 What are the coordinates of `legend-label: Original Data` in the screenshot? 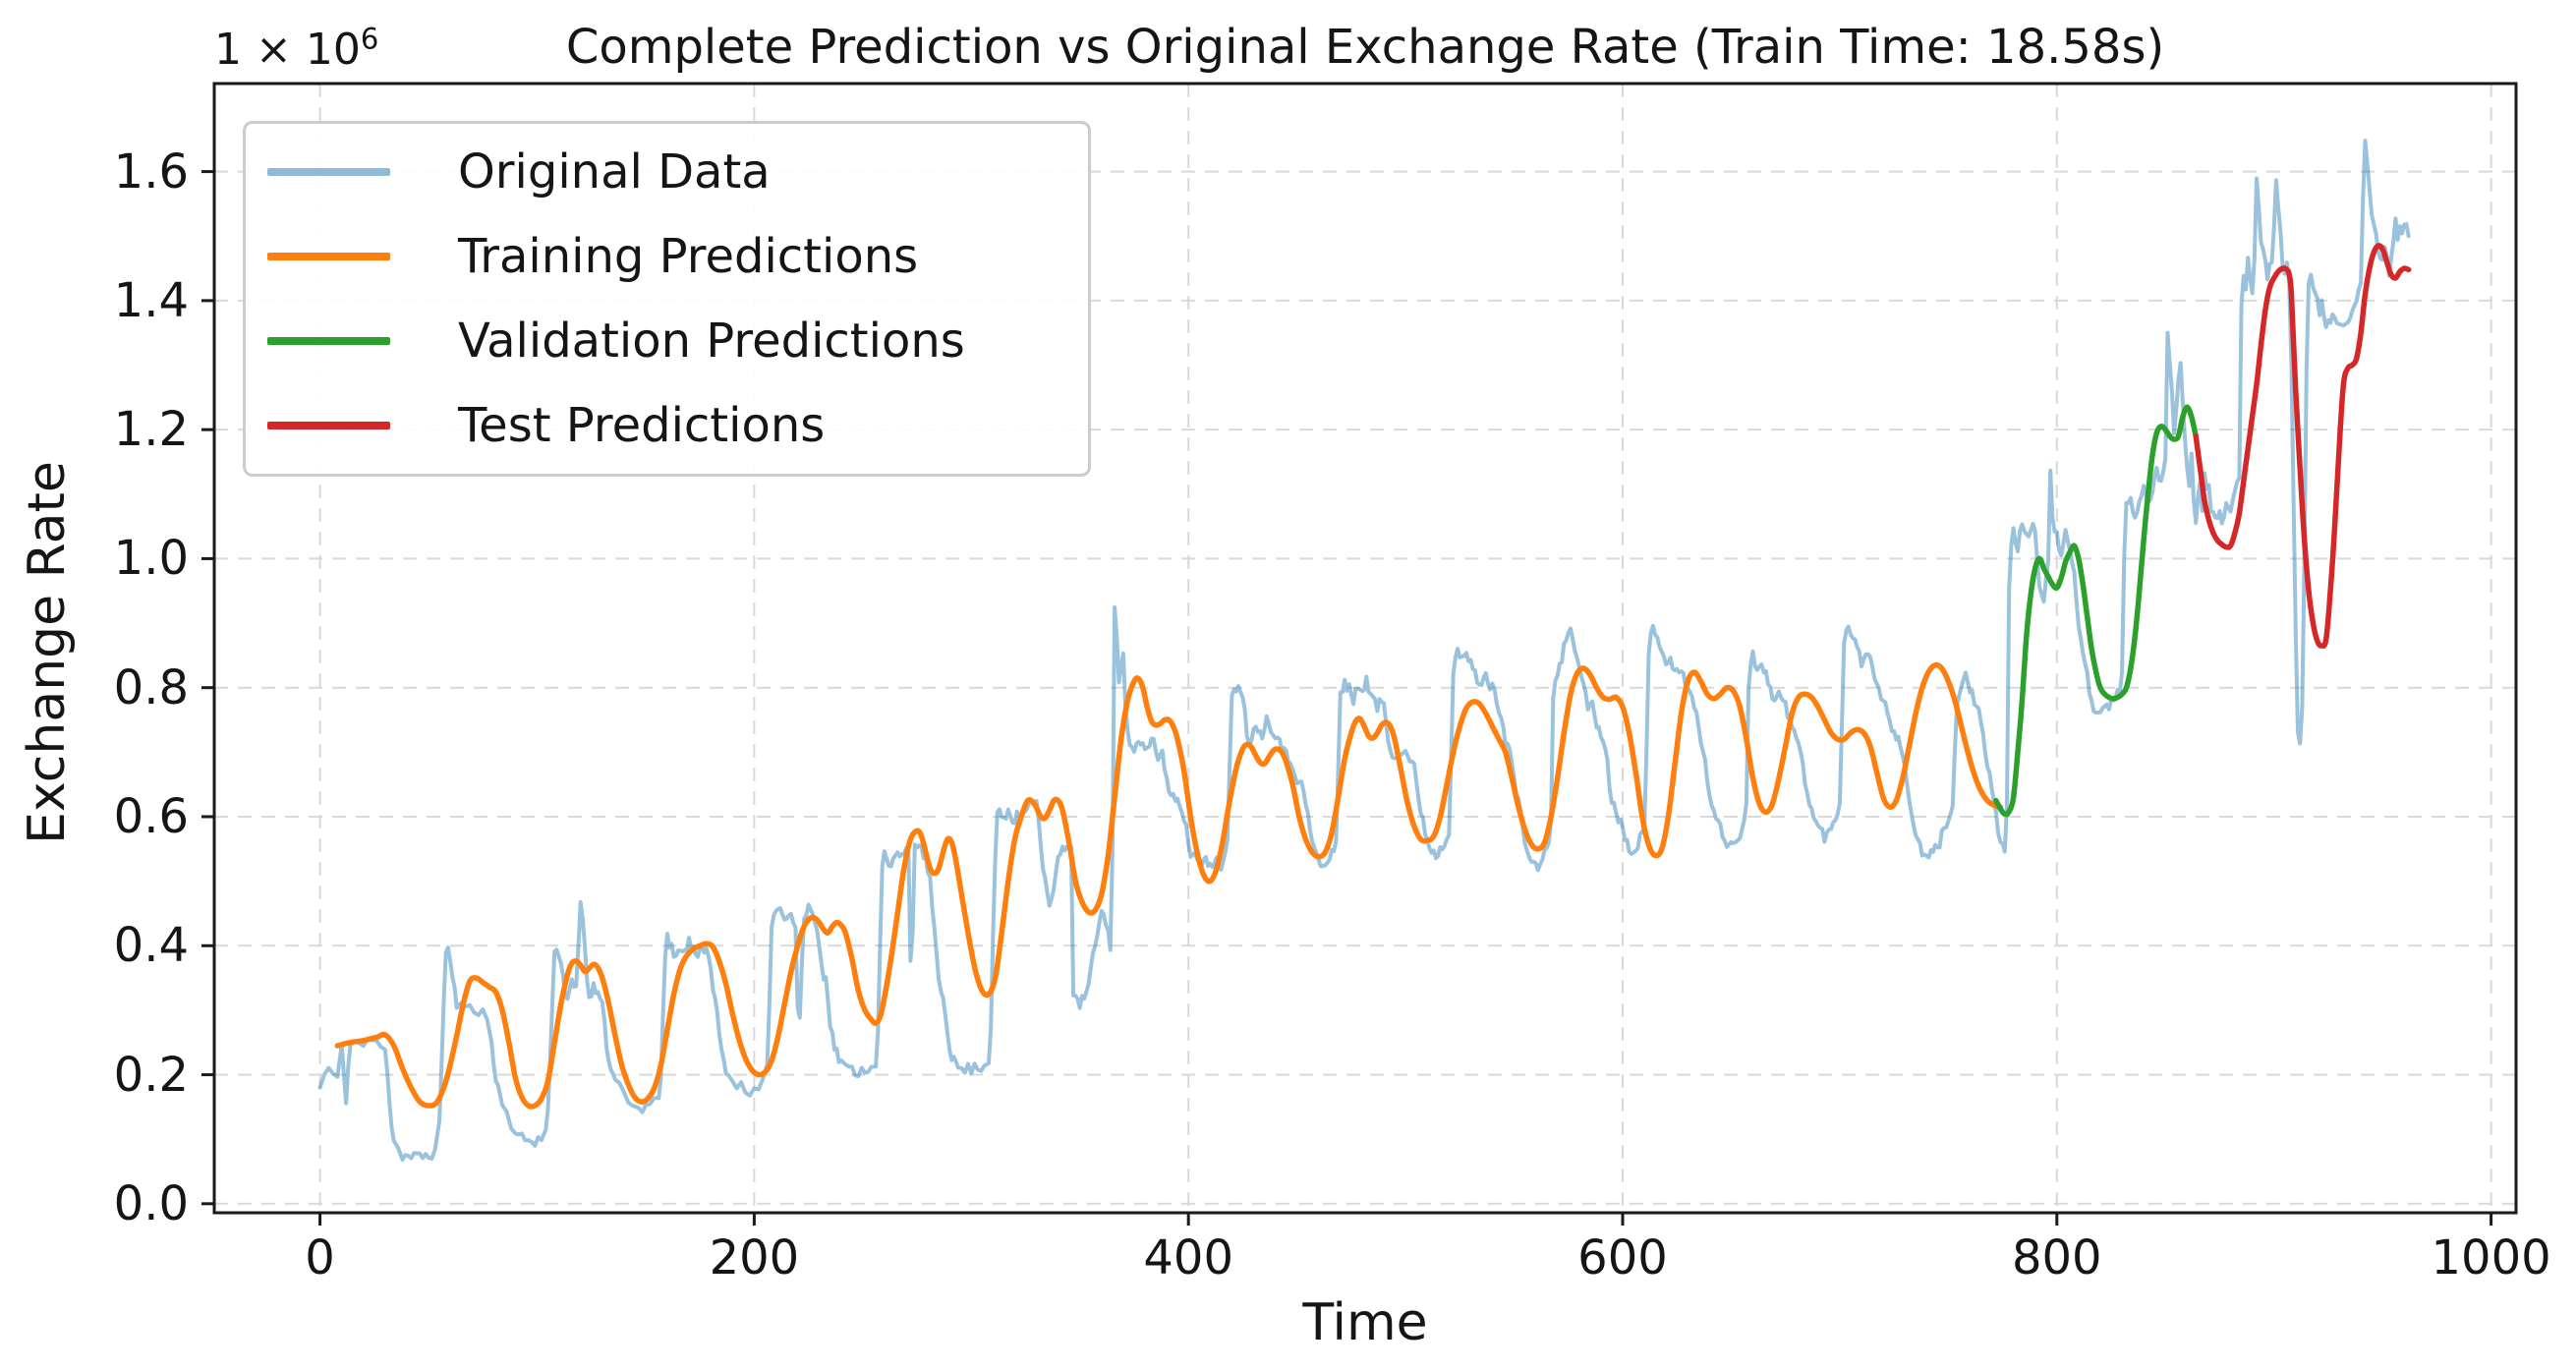 It's located at (615, 172).